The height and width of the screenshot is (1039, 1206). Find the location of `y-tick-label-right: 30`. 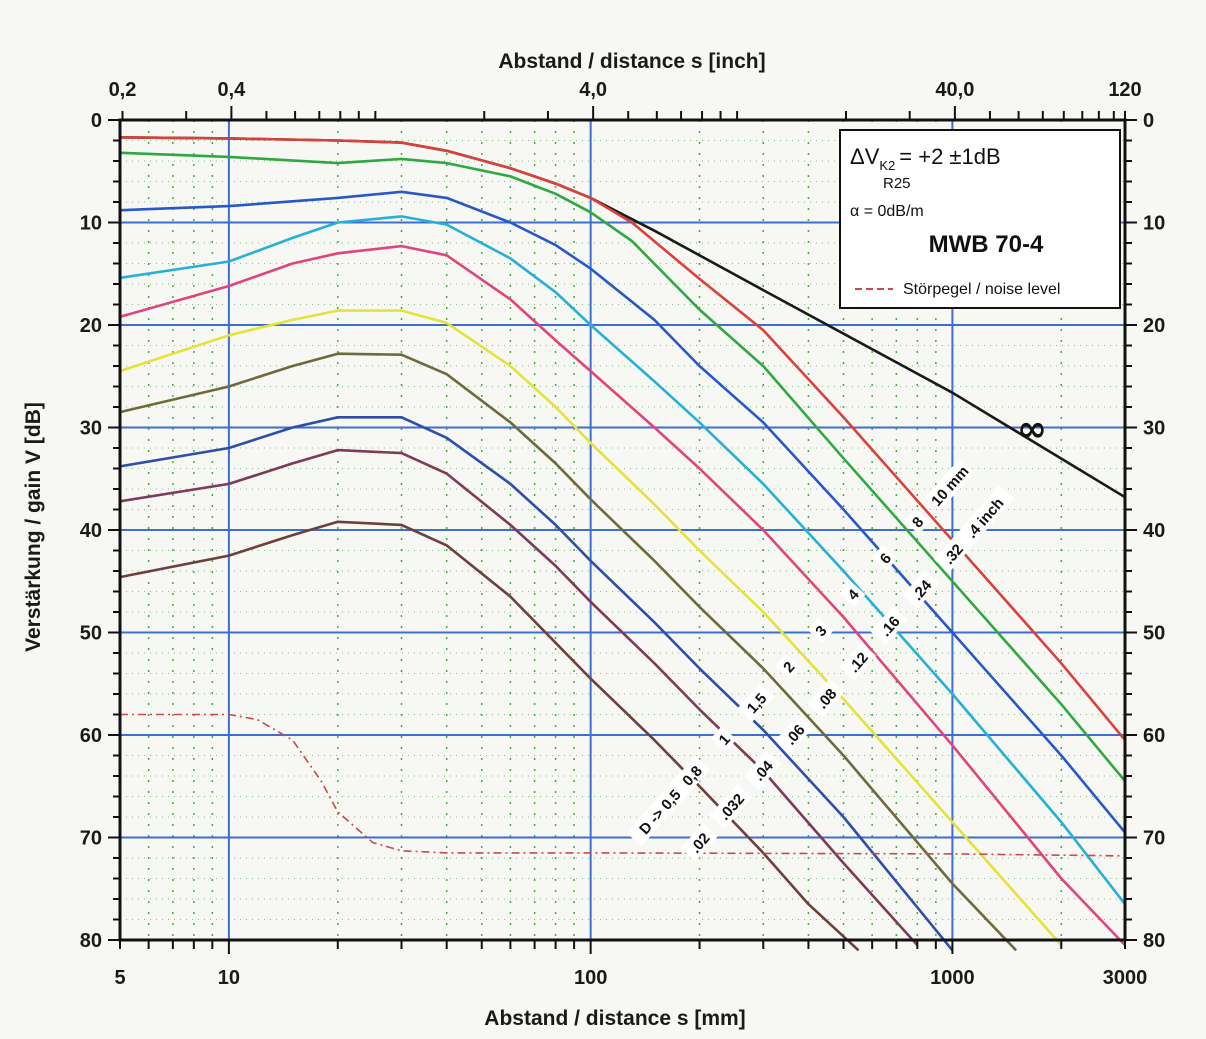

y-tick-label-right: 30 is located at coordinates (1154, 429).